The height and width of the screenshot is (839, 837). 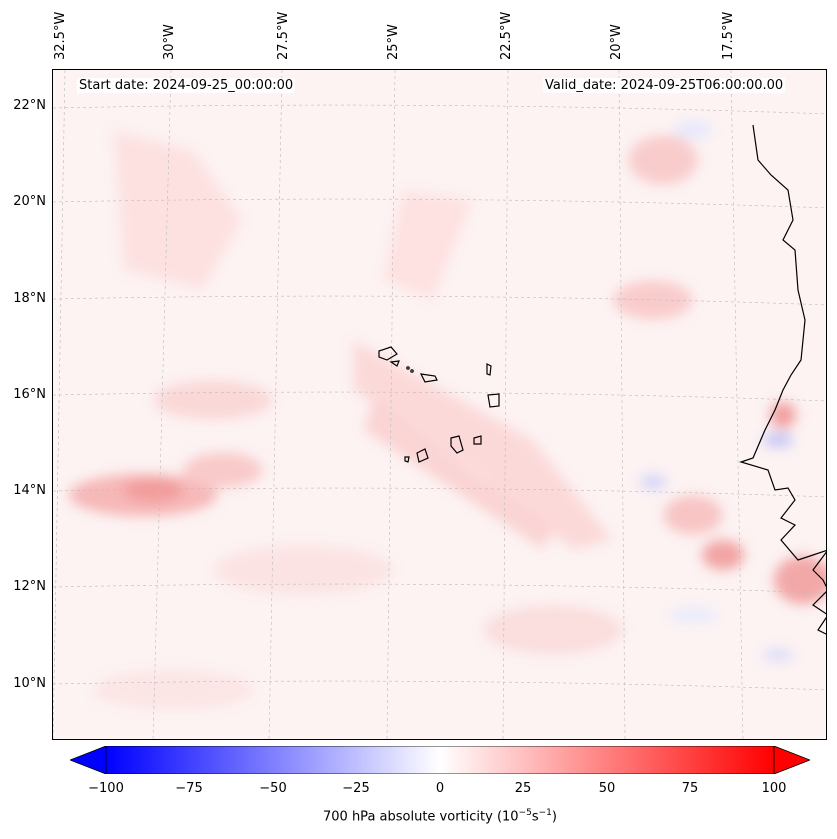 What do you see at coordinates (29, 298) in the screenshot?
I see `lat-label-18n: 18°N` at bounding box center [29, 298].